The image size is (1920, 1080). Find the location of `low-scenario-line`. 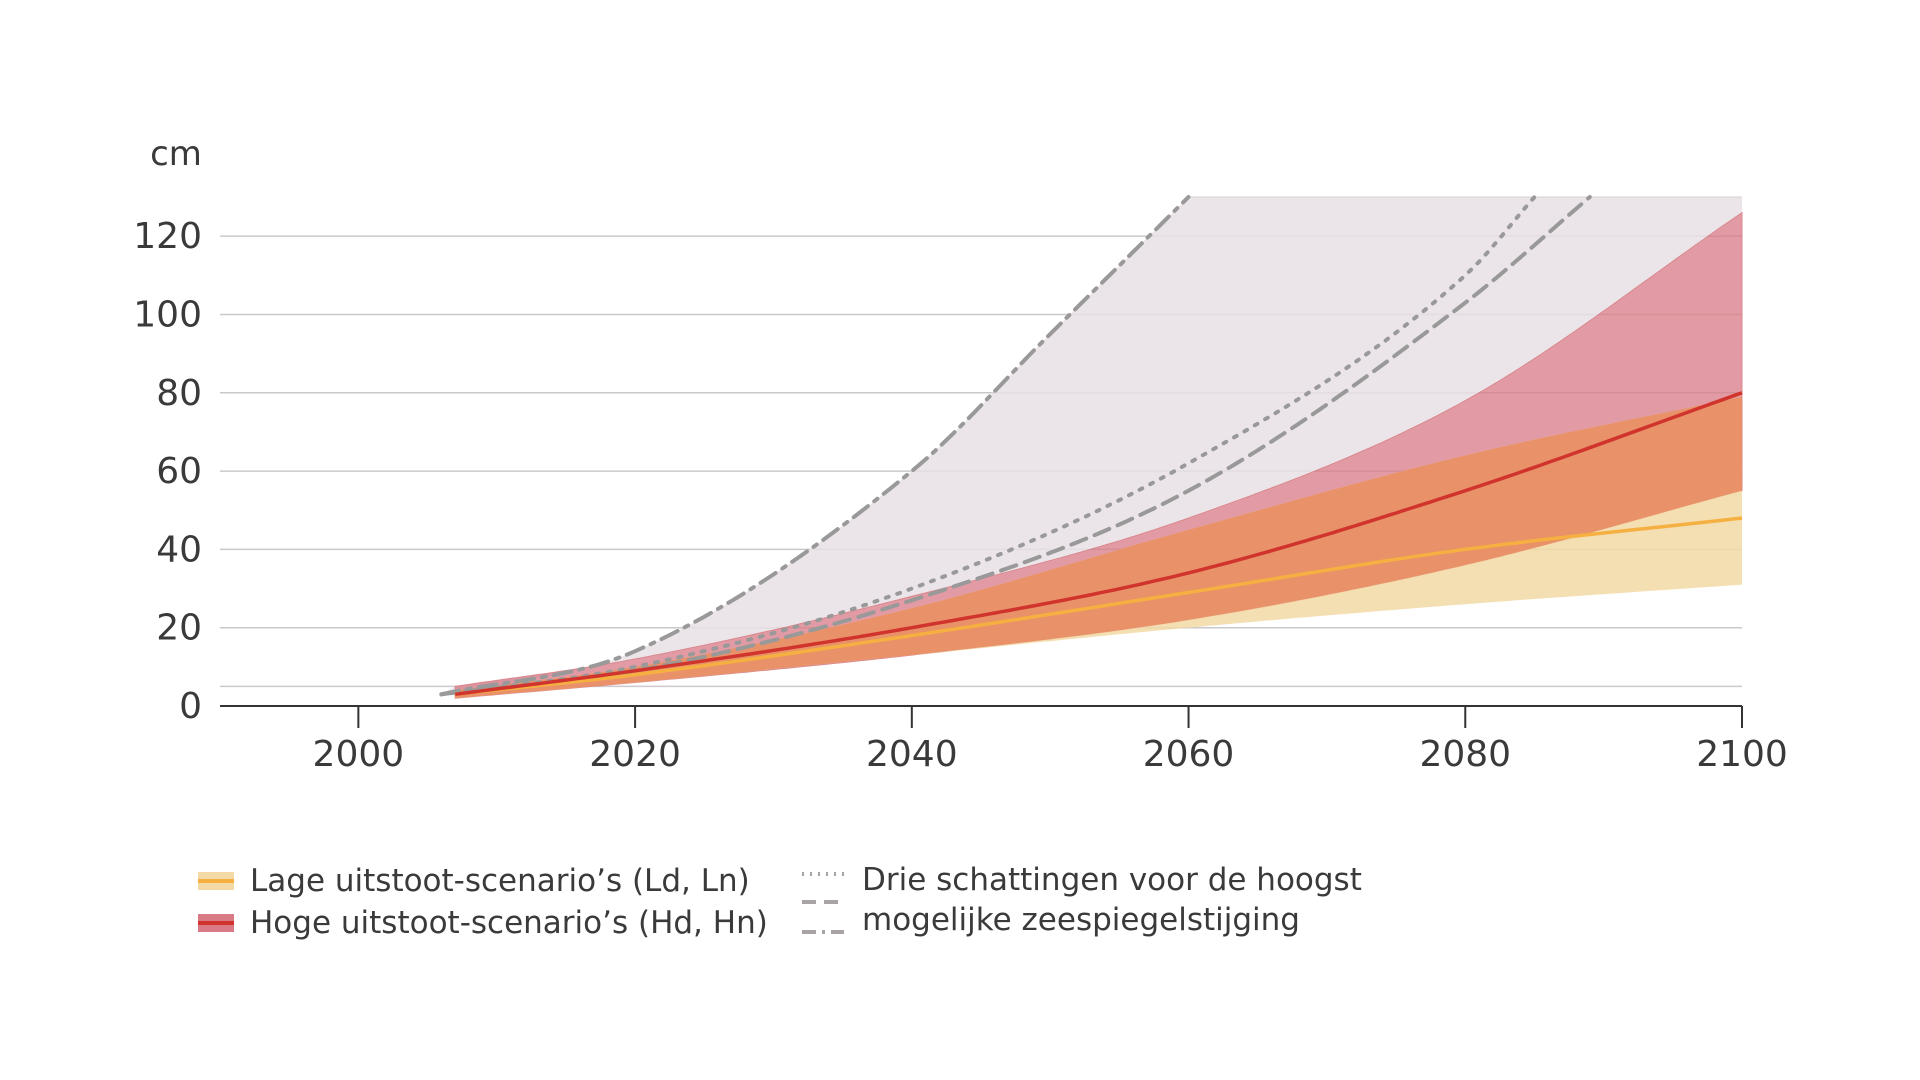

low-scenario-line is located at coordinates (1098, 606).